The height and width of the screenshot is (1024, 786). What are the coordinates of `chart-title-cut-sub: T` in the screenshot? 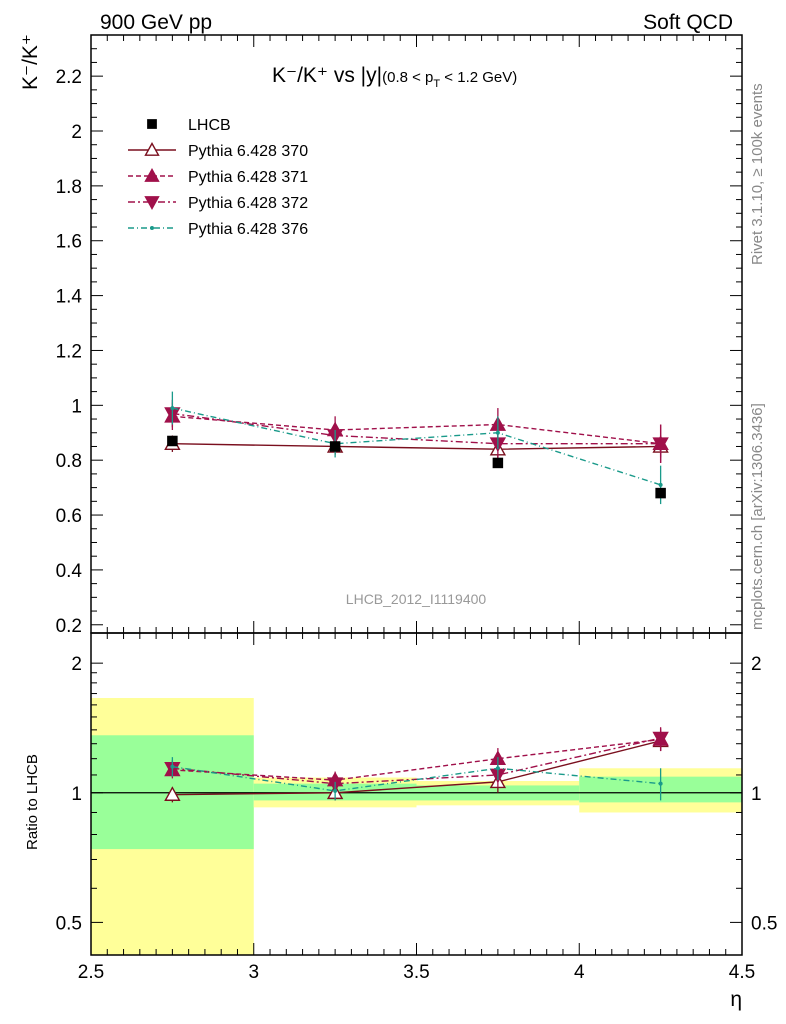 It's located at (436, 84).